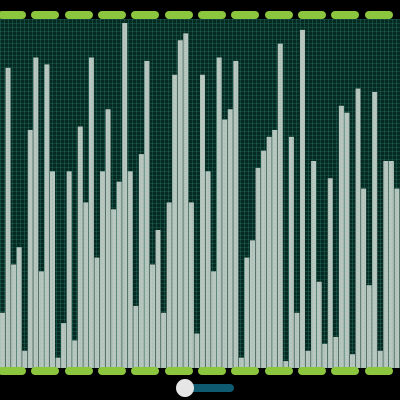 The width and height of the screenshot is (400, 400). What do you see at coordinates (185, 388) in the screenshot?
I see `slider-thumb` at bounding box center [185, 388].